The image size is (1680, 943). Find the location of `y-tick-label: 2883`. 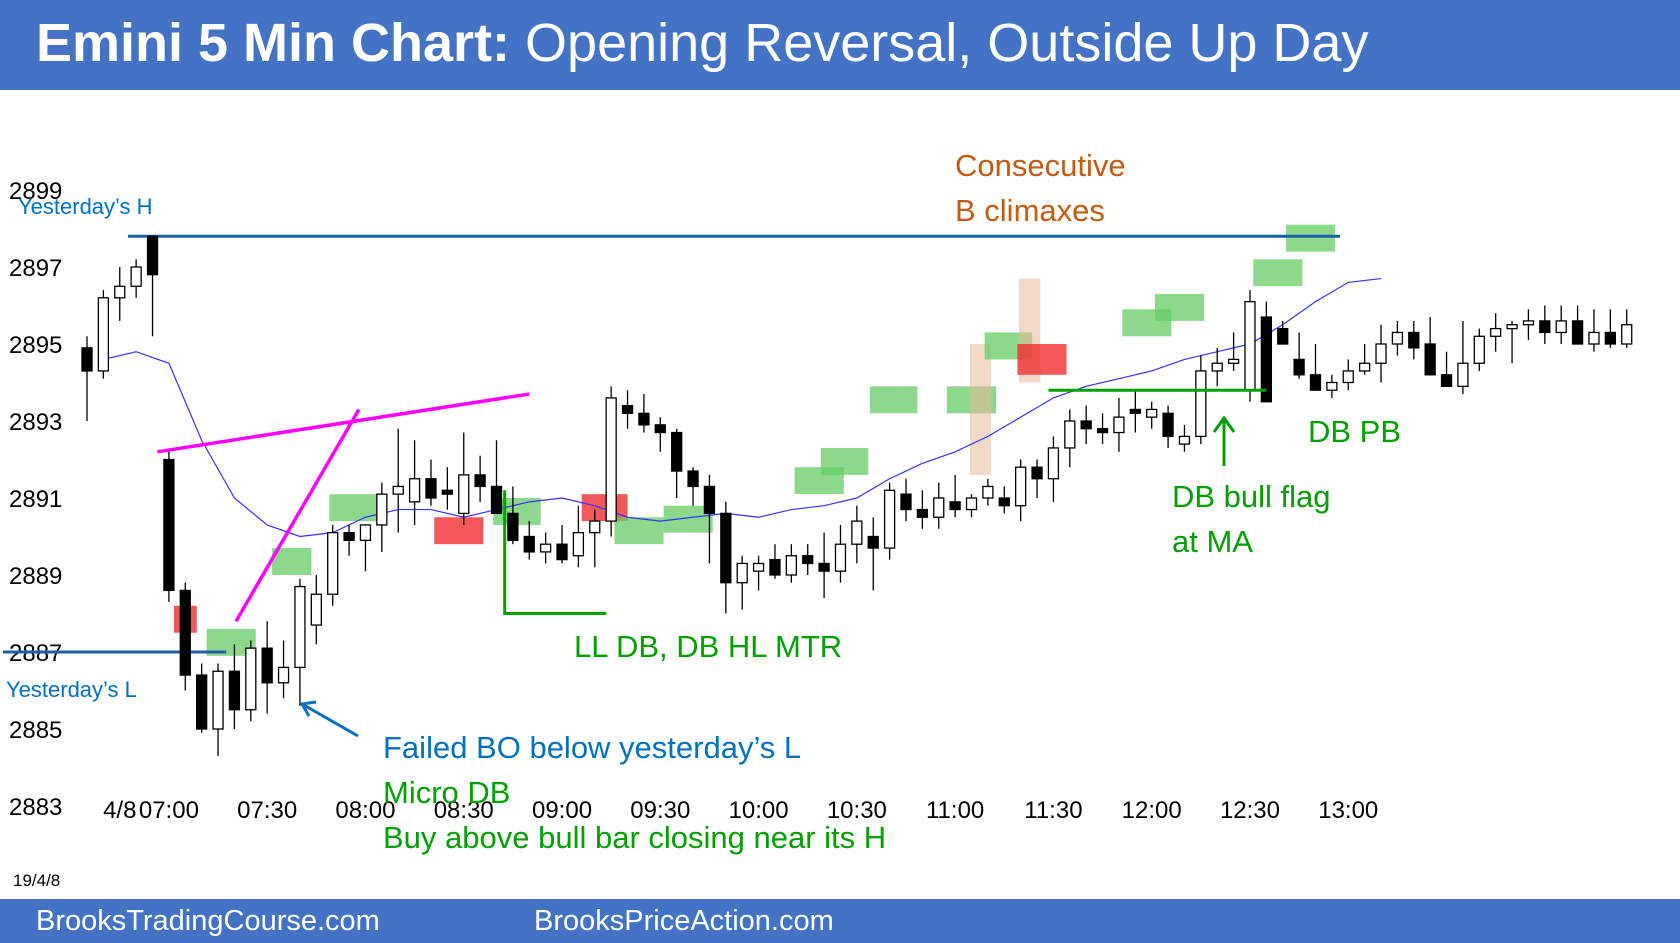

y-tick-label: 2883 is located at coordinates (35, 807).